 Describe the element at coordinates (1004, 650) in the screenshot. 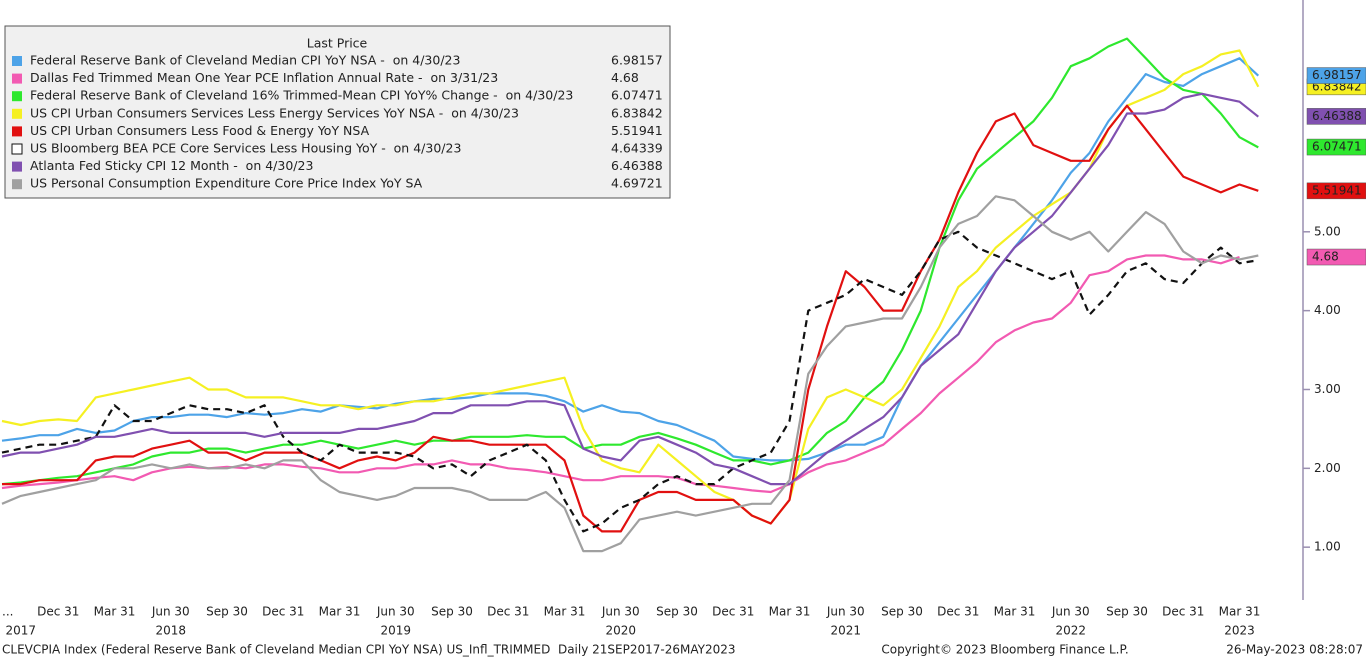

I see `footer-center: Copyright© 2023 Bloomberg Finance L.P.` at that location.